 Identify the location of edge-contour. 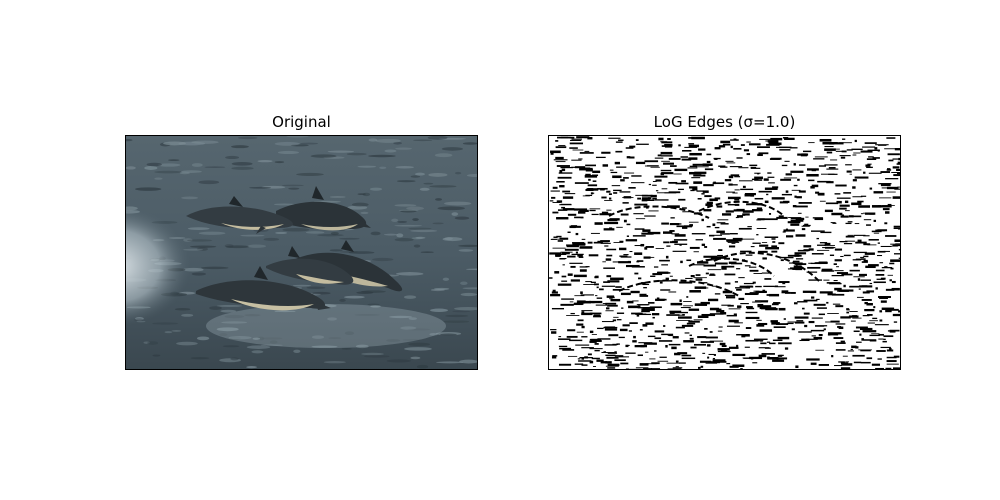
(731, 267).